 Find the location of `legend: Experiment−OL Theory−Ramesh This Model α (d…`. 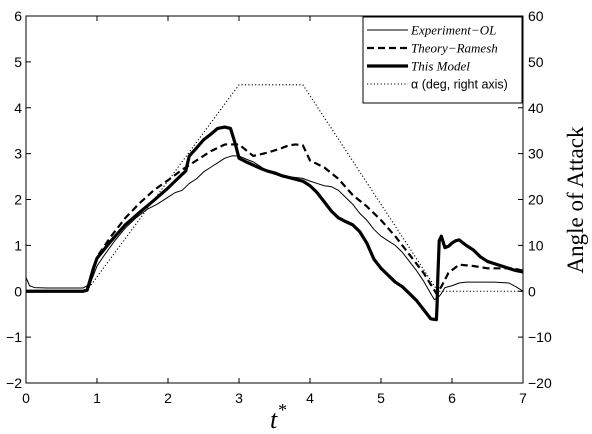

legend: Experiment−OL Theory−Ramesh This Model α (d… is located at coordinates (442, 60).